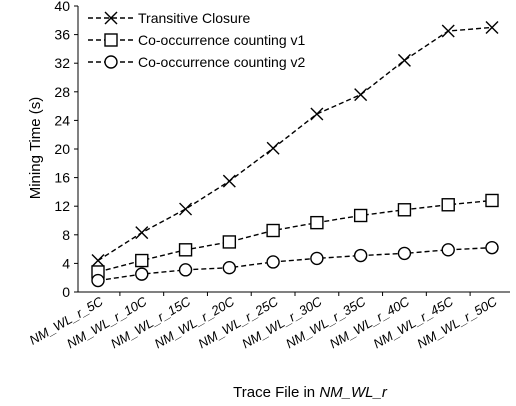 The image size is (516, 406). I want to click on y-tick-label: 32, so click(62, 63).